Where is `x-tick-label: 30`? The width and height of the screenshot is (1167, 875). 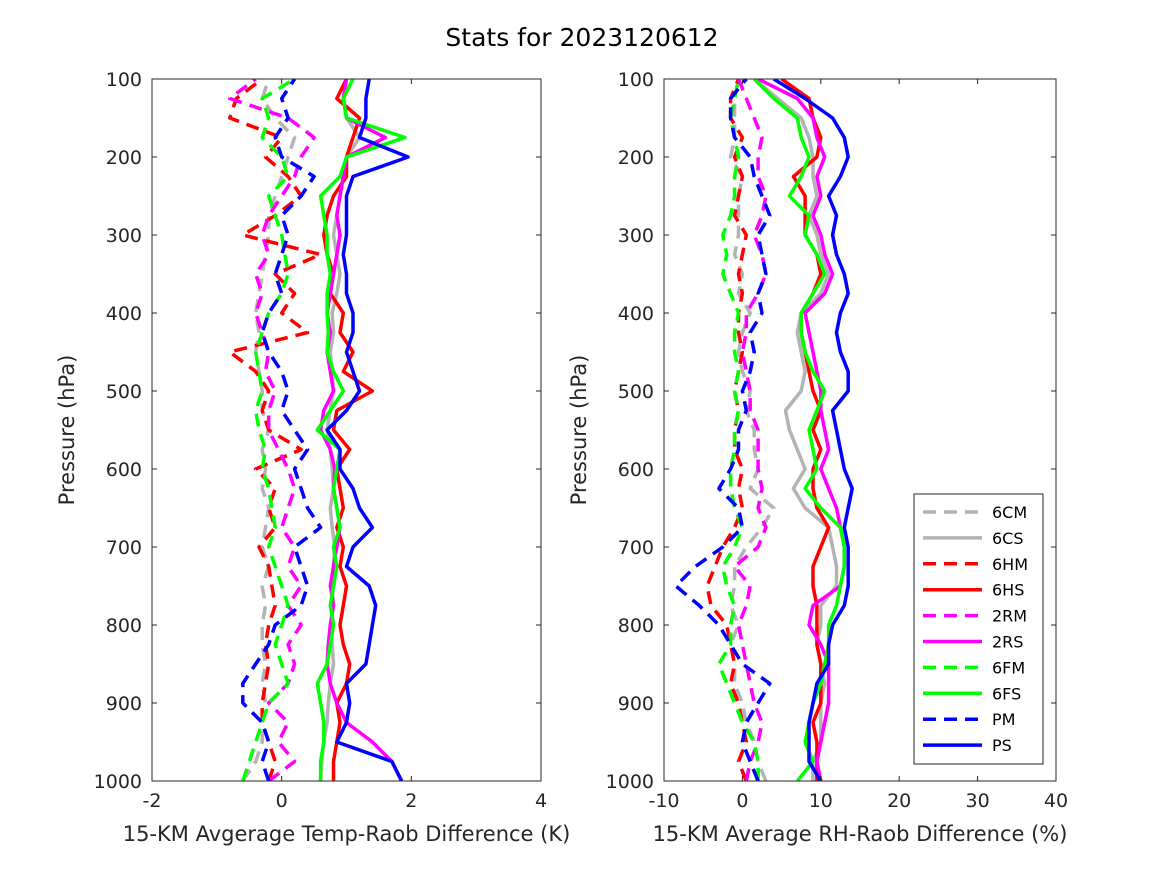 x-tick-label: 30 is located at coordinates (978, 801).